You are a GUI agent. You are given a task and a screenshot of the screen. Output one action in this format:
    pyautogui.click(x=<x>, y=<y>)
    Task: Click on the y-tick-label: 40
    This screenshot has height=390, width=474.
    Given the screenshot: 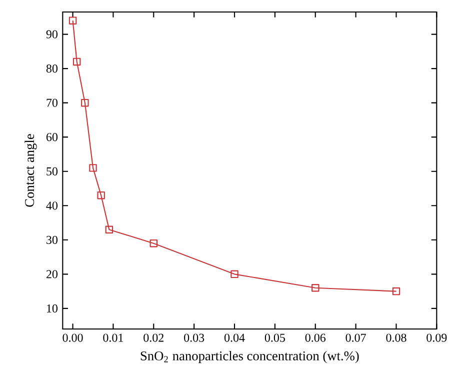 What is the action you would take?
    pyautogui.click(x=52, y=206)
    